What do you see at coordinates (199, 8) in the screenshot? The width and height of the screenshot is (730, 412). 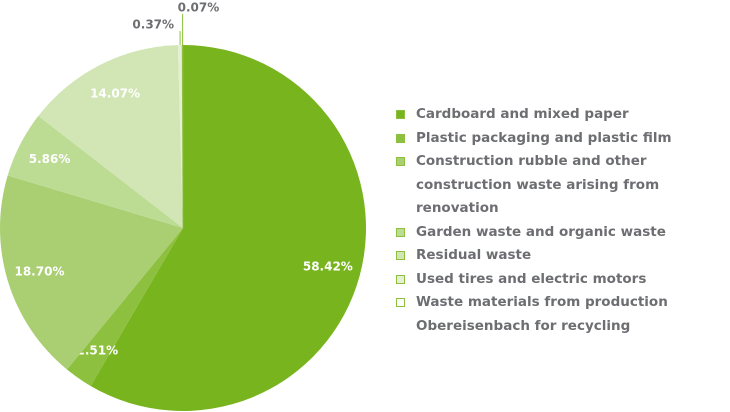 I see `slice-label: 0.07%` at bounding box center [199, 8].